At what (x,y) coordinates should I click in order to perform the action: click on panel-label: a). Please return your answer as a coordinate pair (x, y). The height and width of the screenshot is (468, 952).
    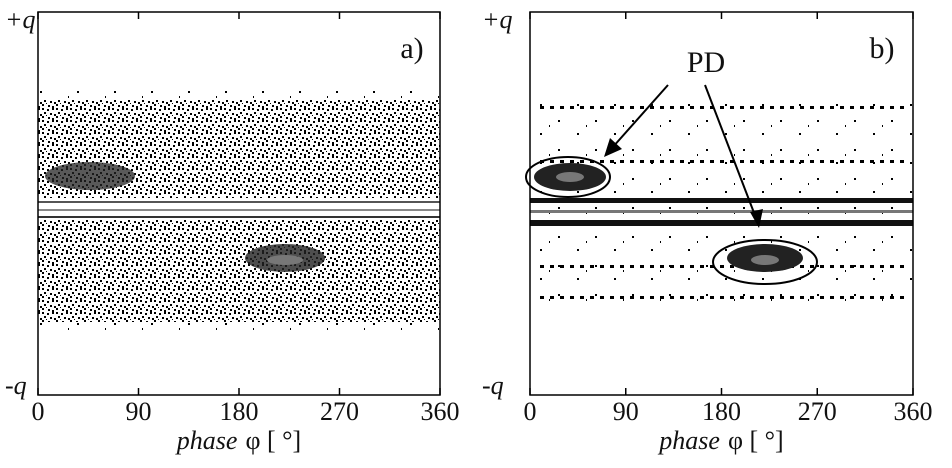
    Looking at the image, I should click on (411, 48).